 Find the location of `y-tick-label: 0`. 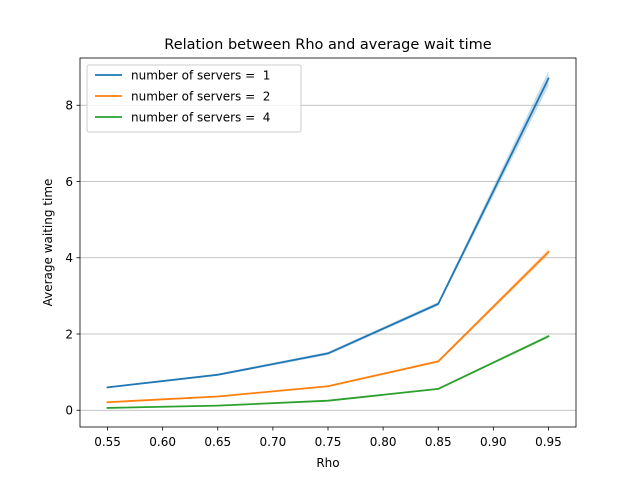

y-tick-label: 0 is located at coordinates (69, 411).